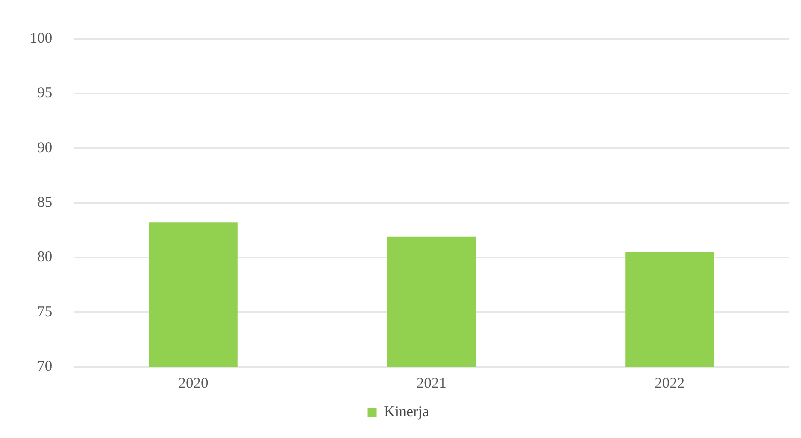  I want to click on legend-label: Kinerja, so click(407, 412).